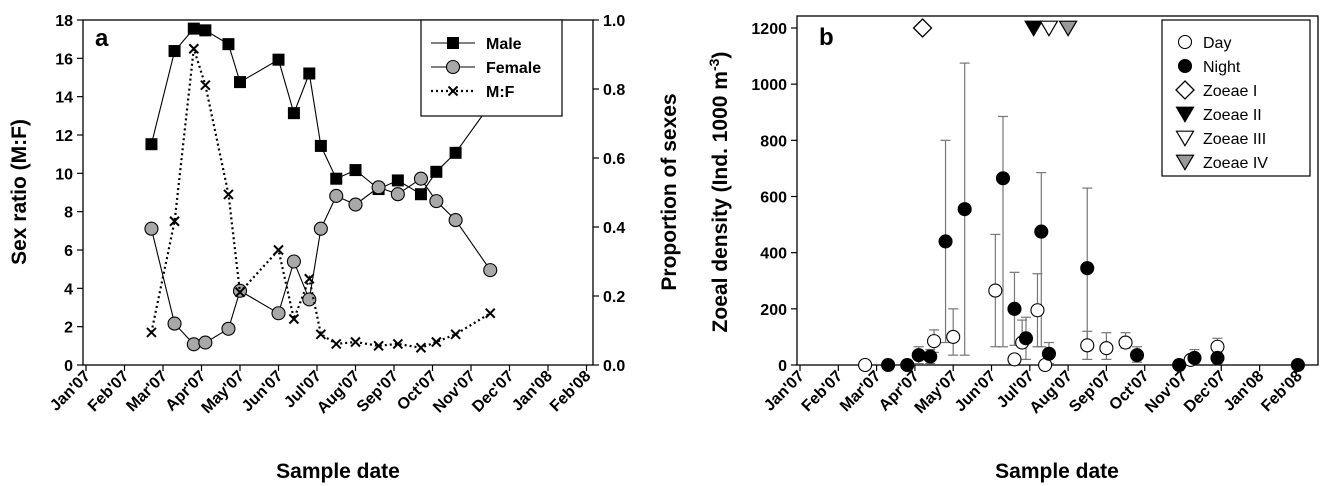 The image size is (1328, 486). What do you see at coordinates (1230, 91) in the screenshot?
I see `legend-label-zoeaei: Zoeae I` at bounding box center [1230, 91].